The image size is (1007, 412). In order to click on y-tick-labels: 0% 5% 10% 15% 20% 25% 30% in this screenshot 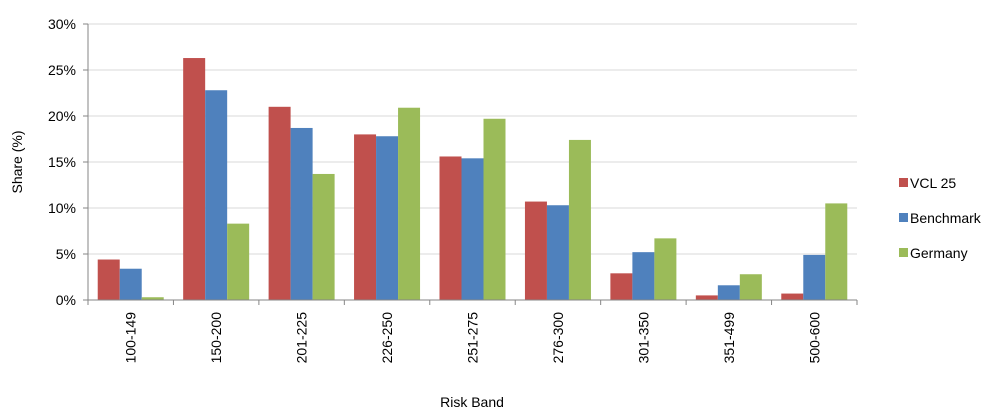, I will do `click(62, 162)`.